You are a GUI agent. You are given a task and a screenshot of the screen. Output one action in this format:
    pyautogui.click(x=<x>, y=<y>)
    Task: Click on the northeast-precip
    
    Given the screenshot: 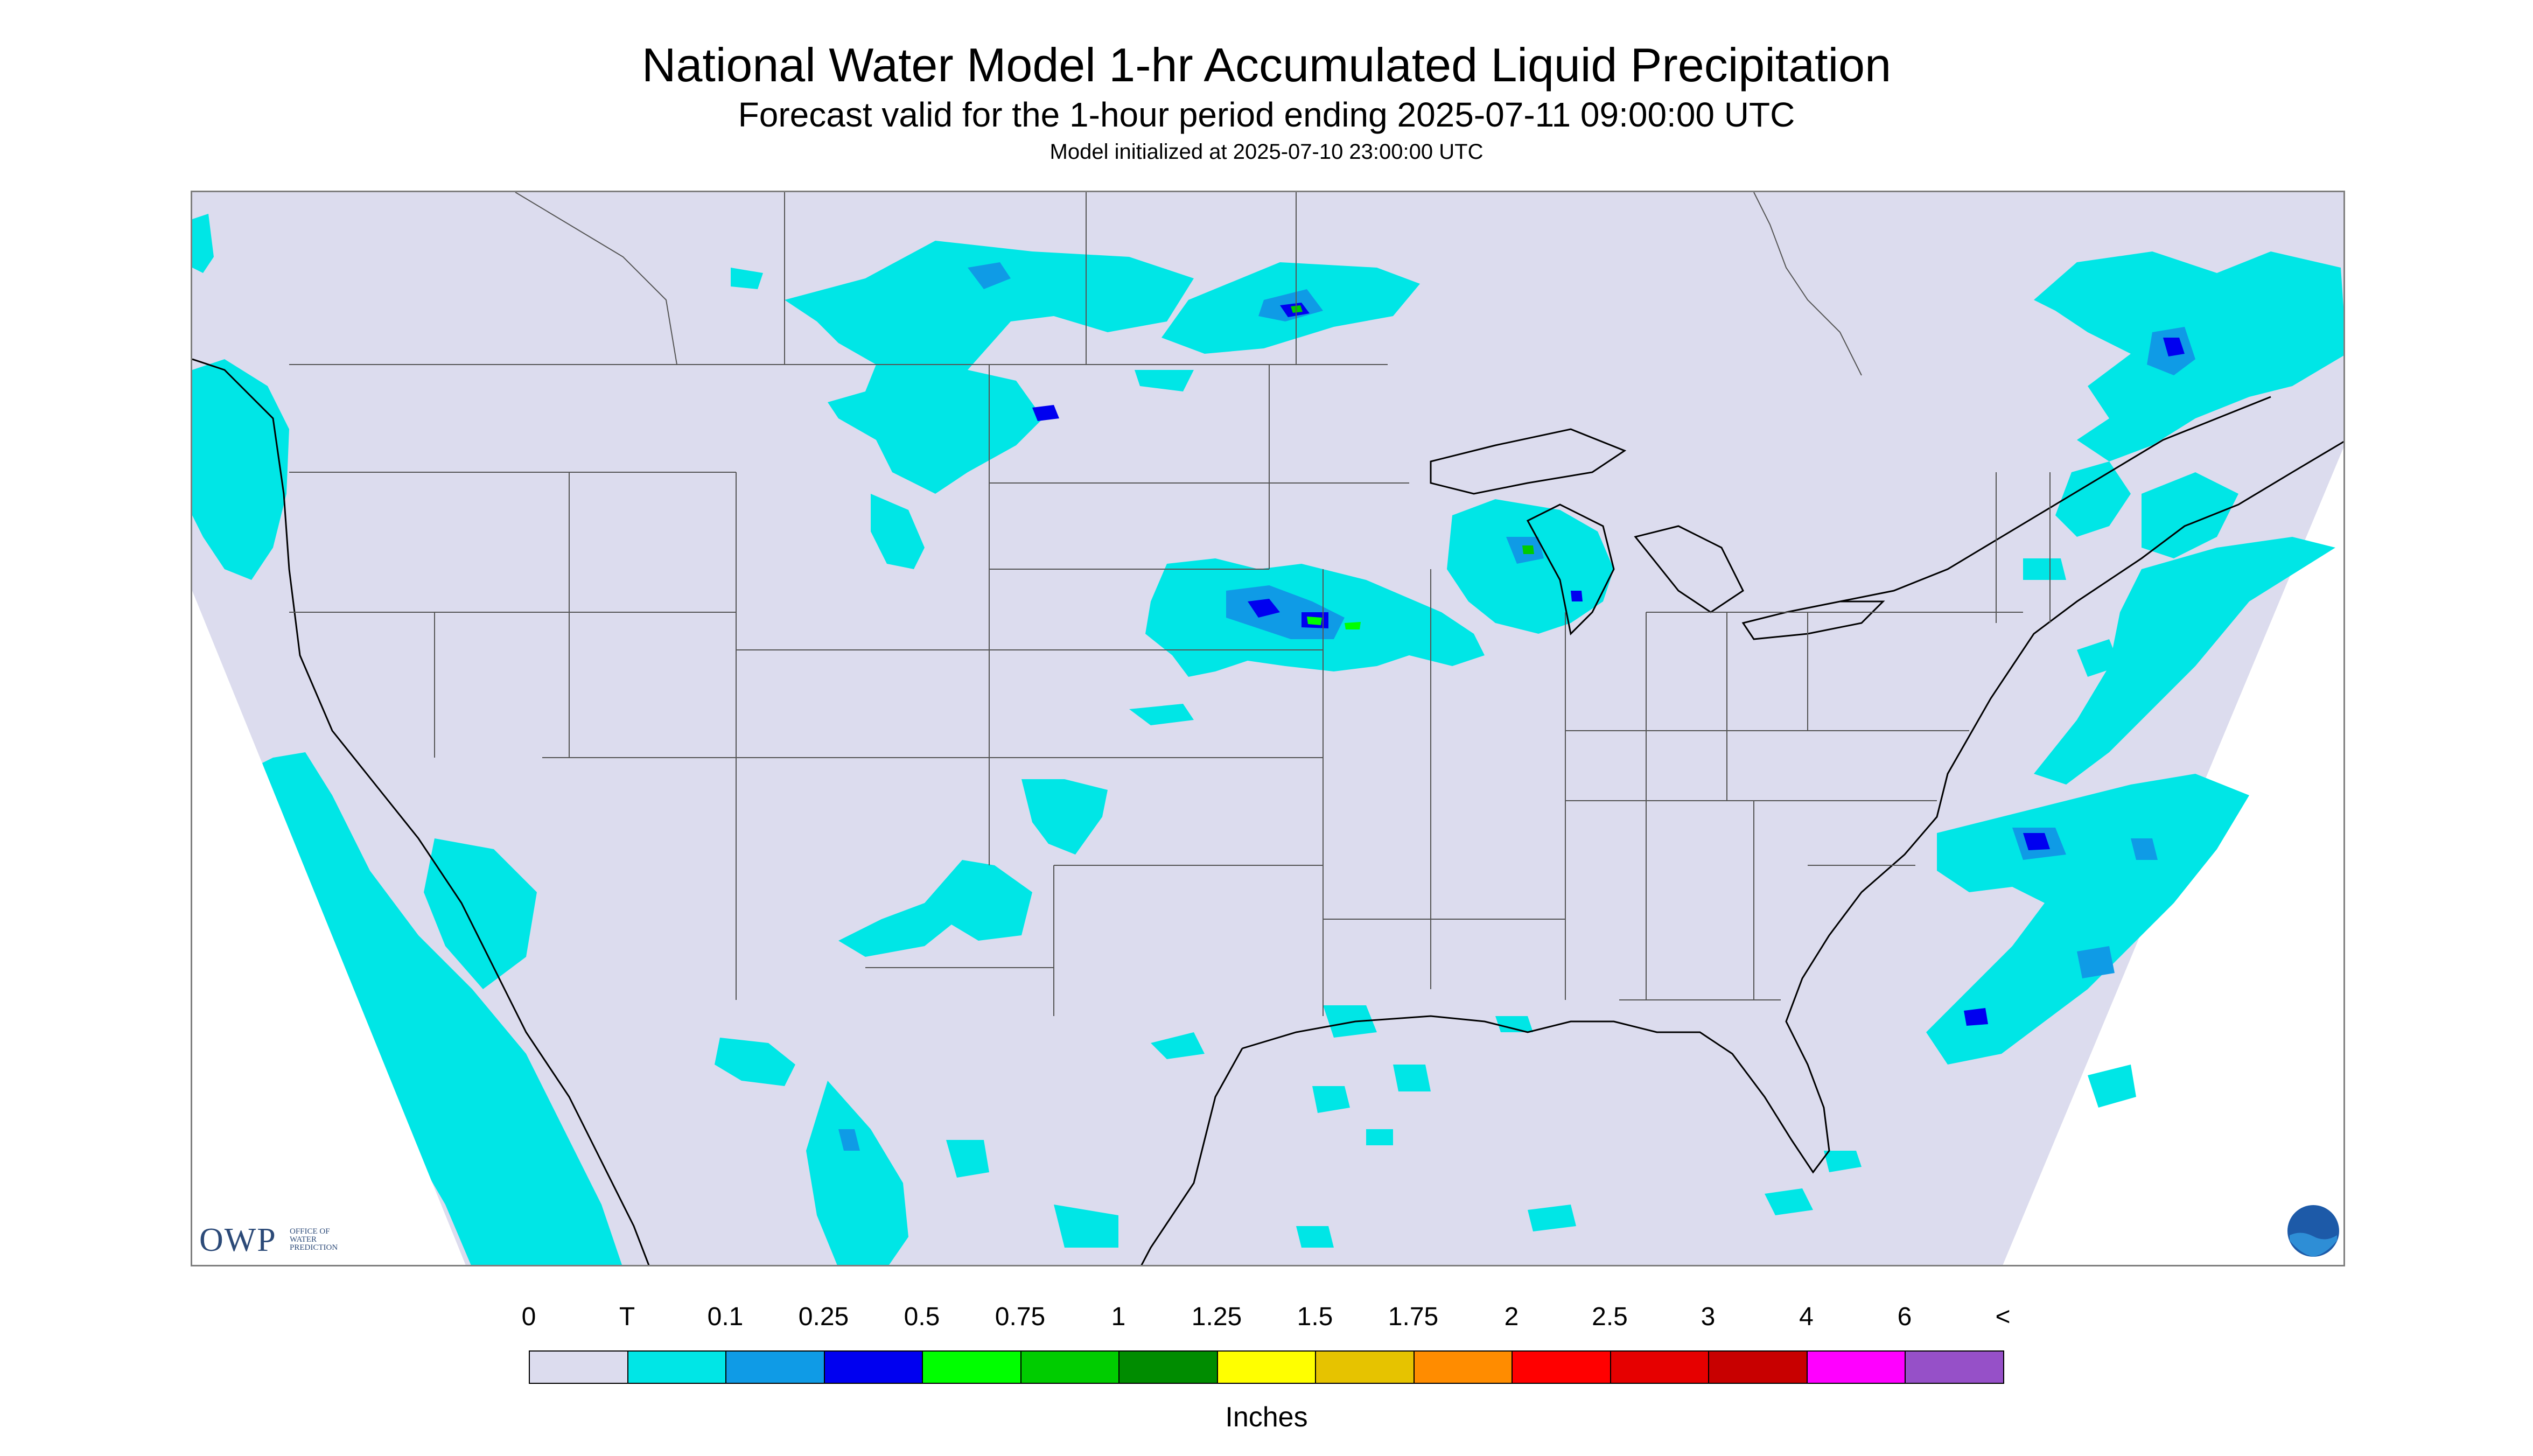 What is the action you would take?
    pyautogui.click(x=2183, y=415)
    